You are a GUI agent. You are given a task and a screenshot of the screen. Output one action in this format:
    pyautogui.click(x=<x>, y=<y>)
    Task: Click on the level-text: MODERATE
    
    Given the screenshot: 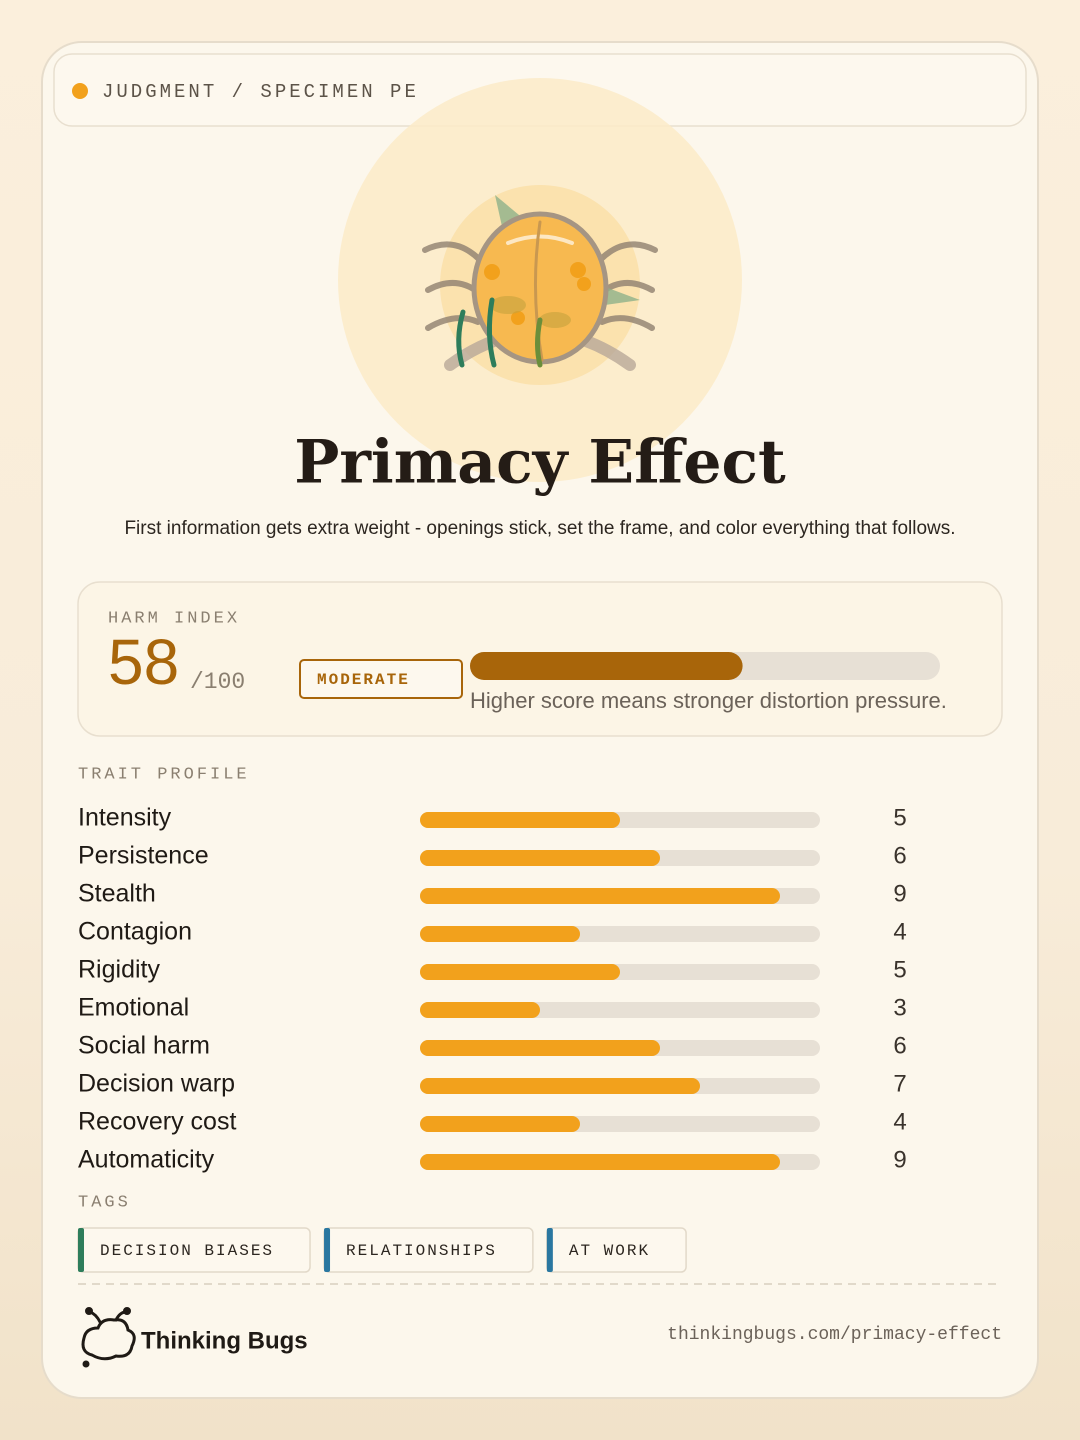 What is the action you would take?
    pyautogui.click(x=363, y=680)
    